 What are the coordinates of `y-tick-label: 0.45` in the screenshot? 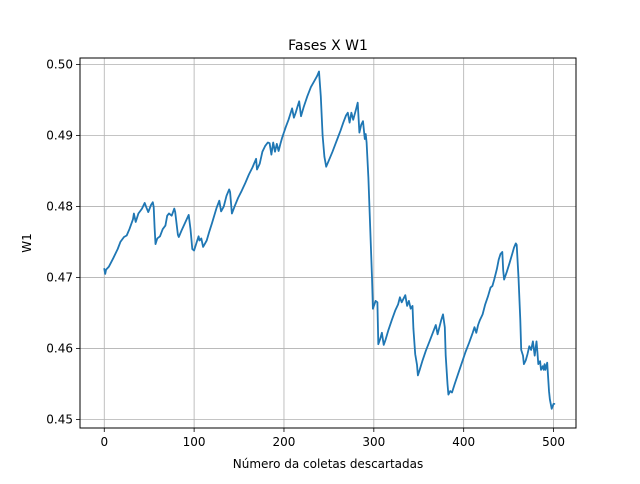 It's located at (59, 419).